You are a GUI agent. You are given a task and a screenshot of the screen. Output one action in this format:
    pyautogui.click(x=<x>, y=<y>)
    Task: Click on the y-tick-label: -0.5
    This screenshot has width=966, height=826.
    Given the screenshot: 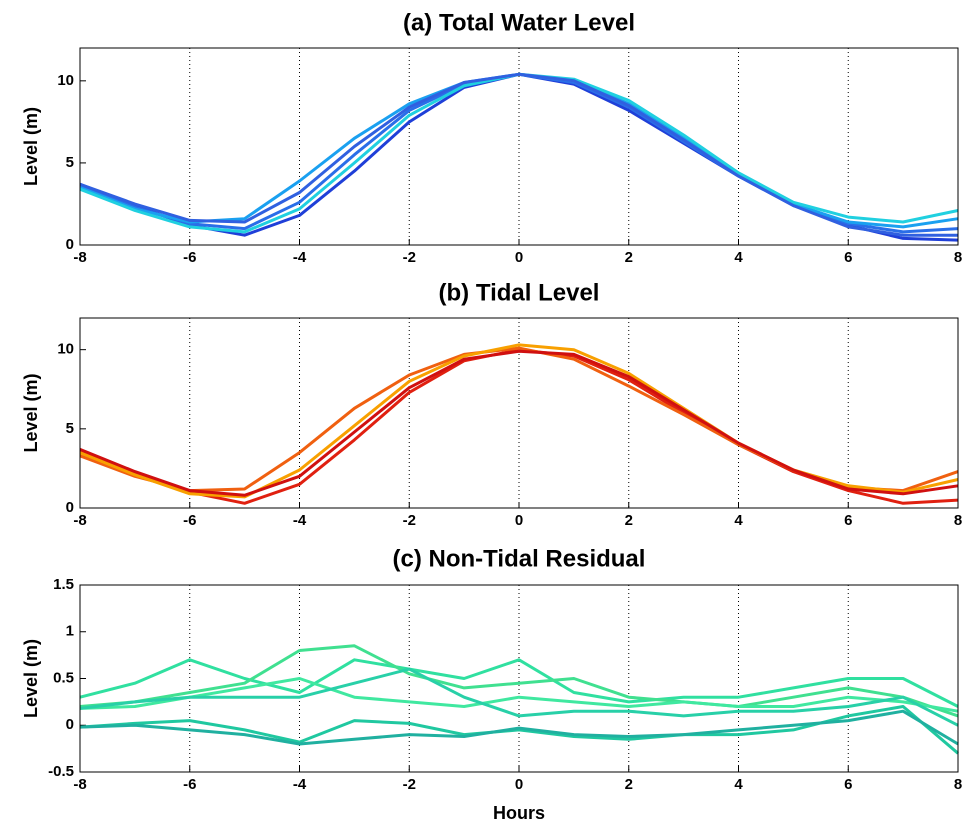 What is the action you would take?
    pyautogui.click(x=61, y=771)
    